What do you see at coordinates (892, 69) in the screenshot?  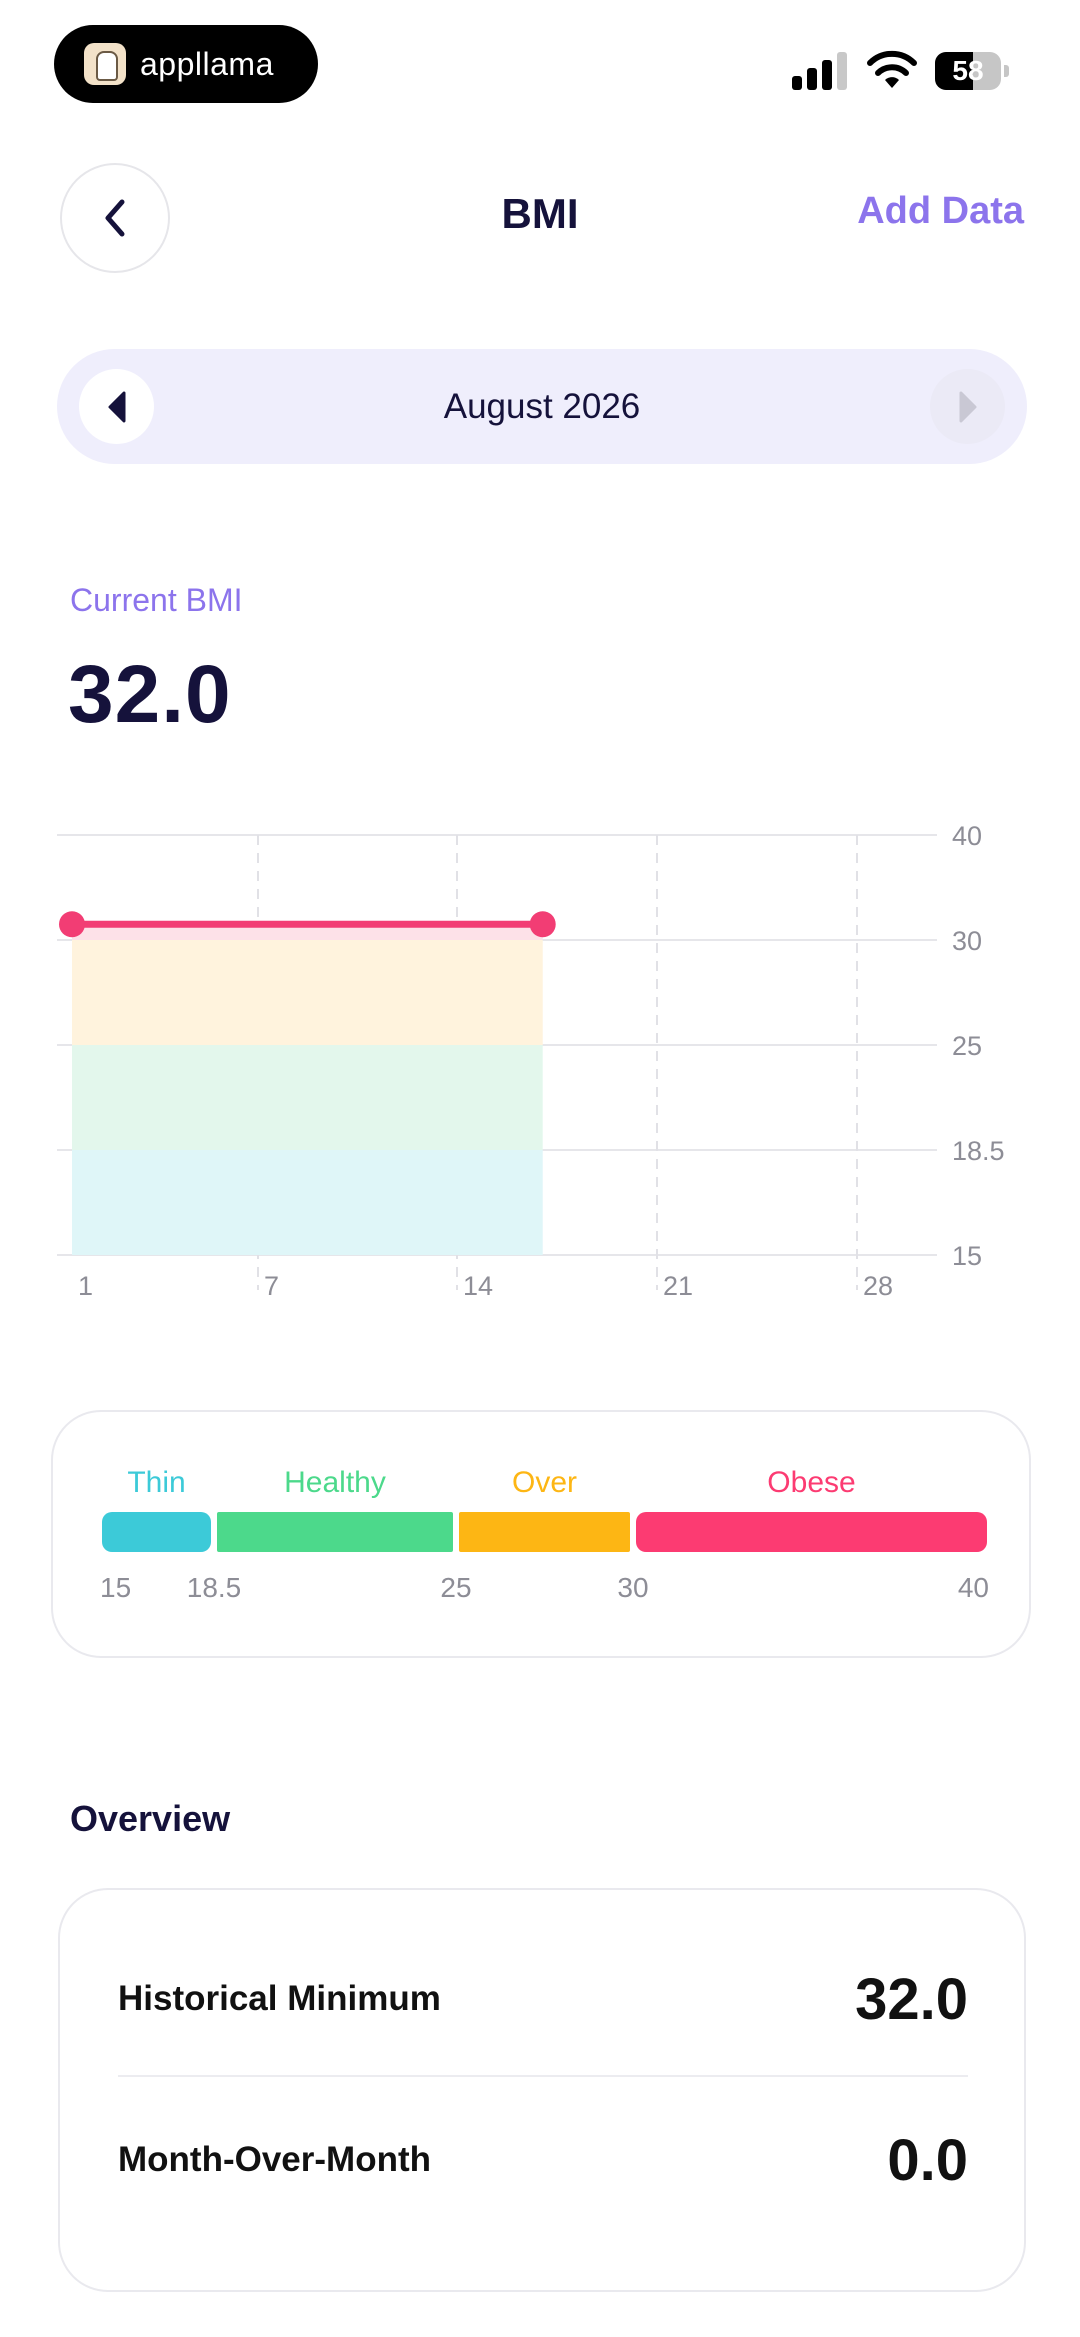 I see `wifi-icon` at bounding box center [892, 69].